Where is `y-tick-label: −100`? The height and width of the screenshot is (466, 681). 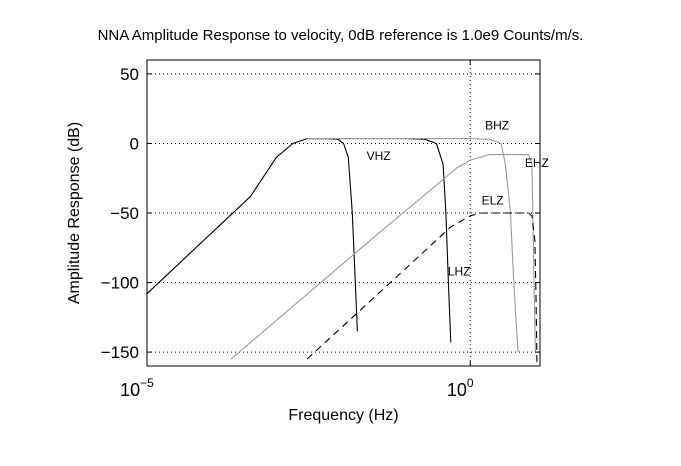 y-tick-label: −100 is located at coordinates (120, 283).